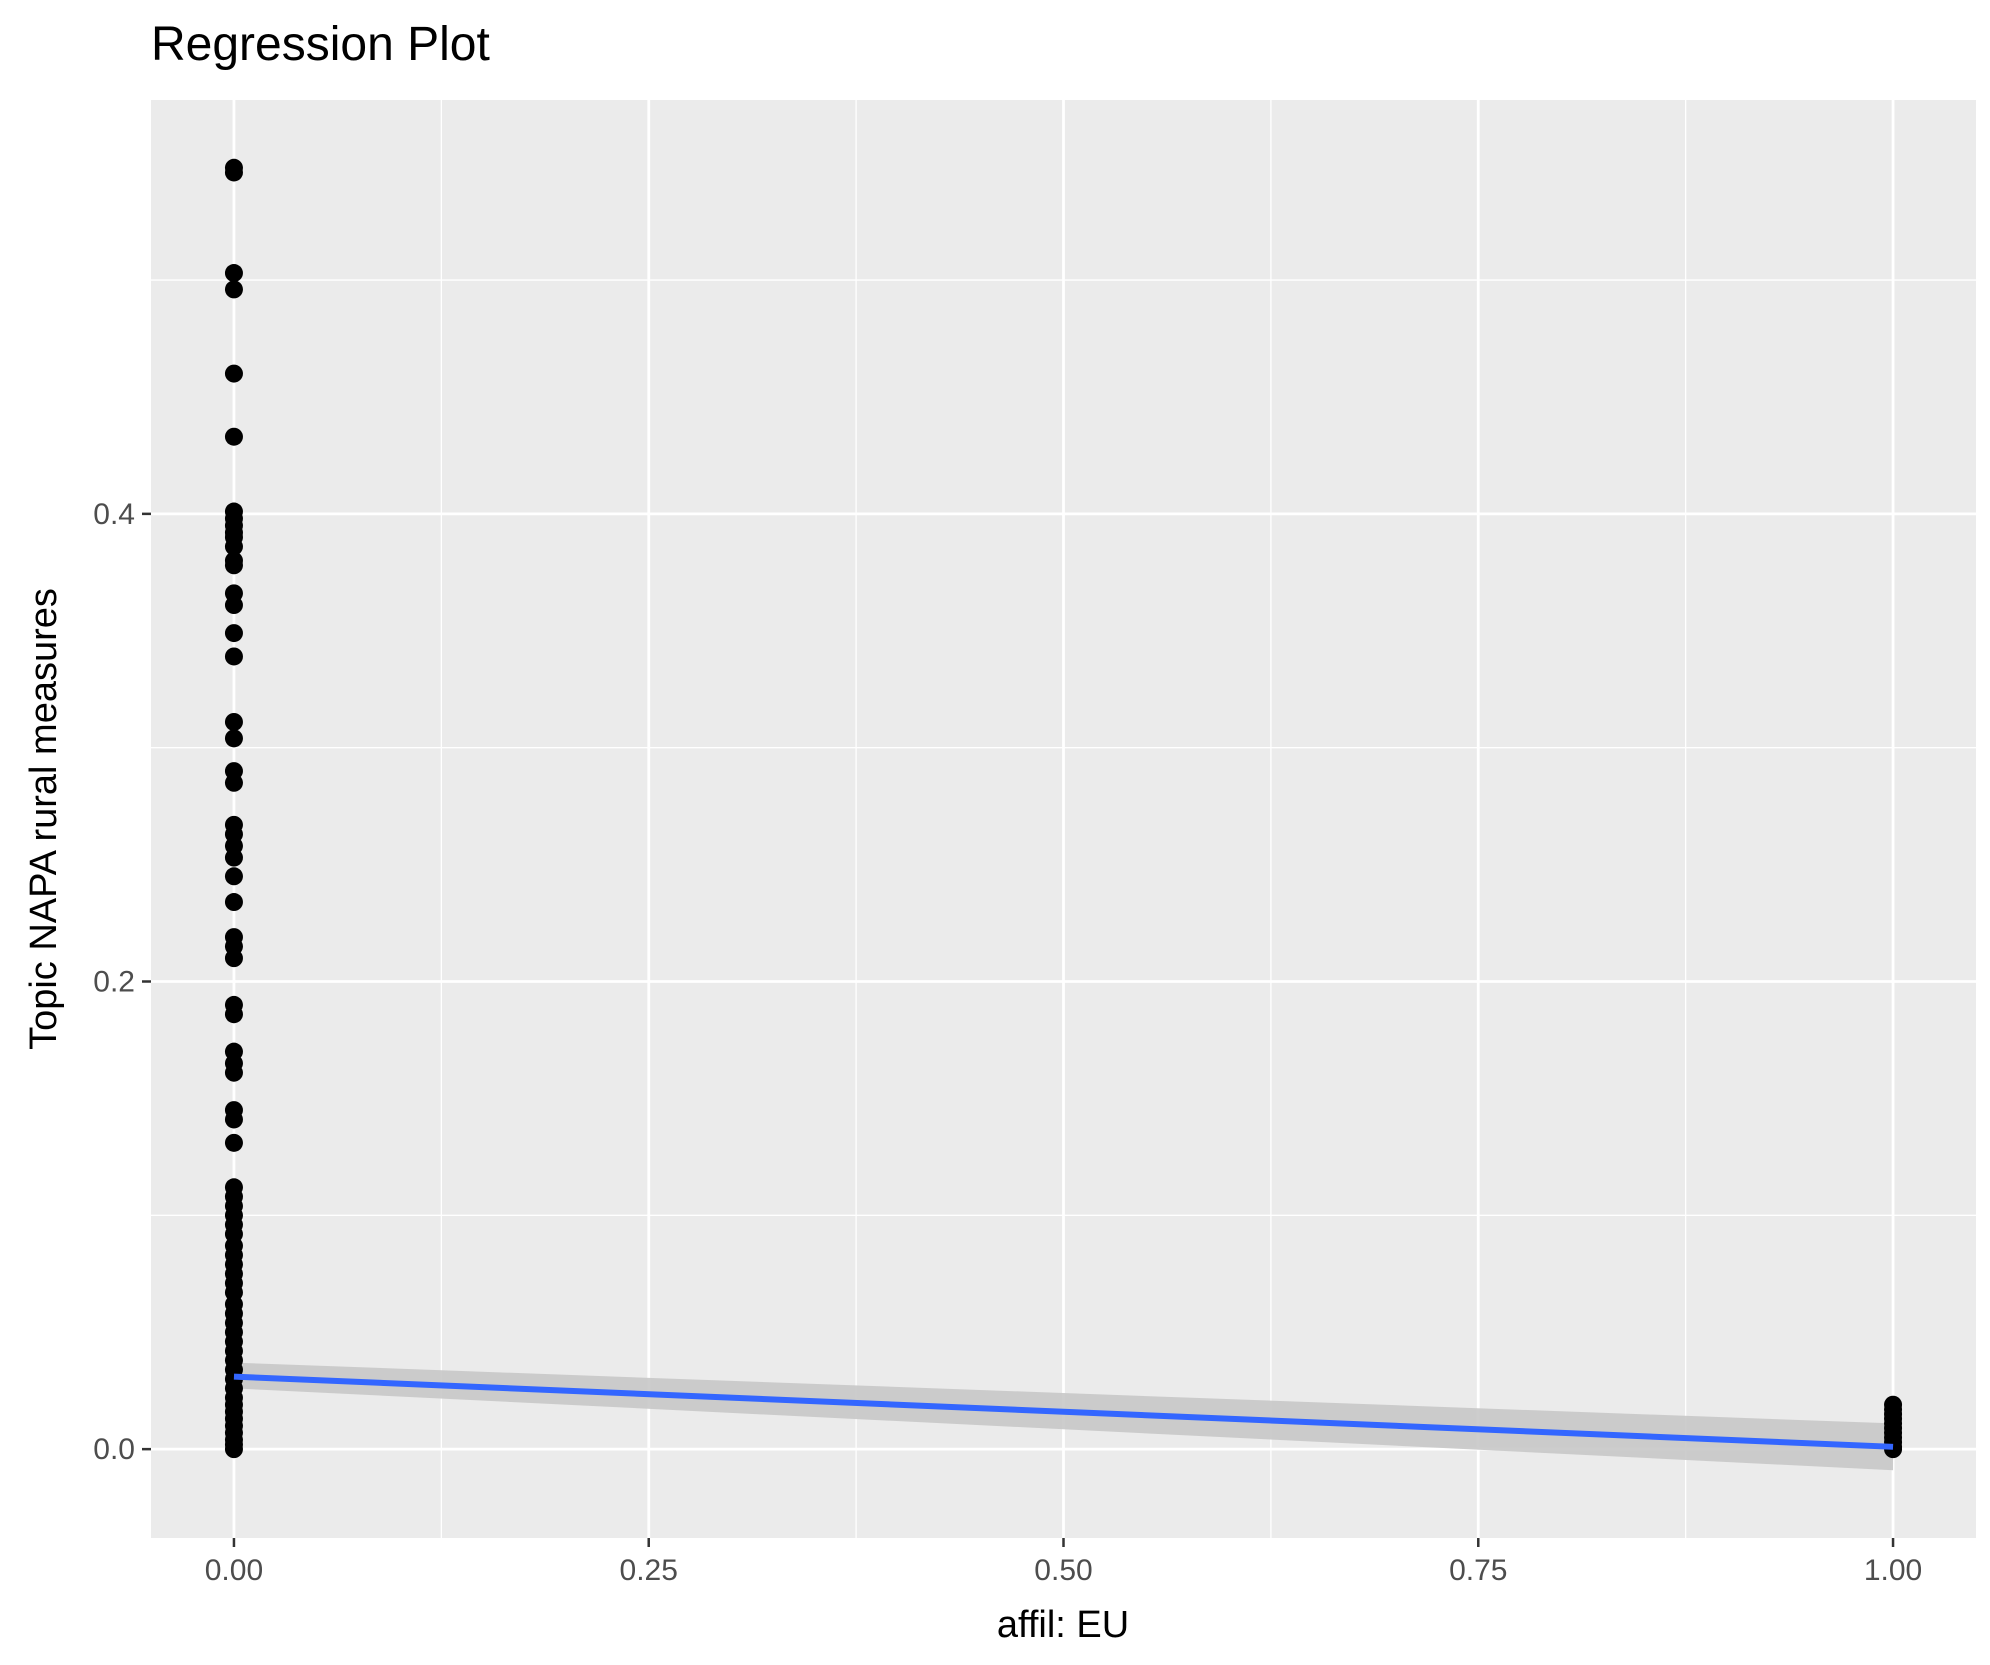 The width and height of the screenshot is (1990, 1665). What do you see at coordinates (1063, 1411) in the screenshot?
I see `regression-line` at bounding box center [1063, 1411].